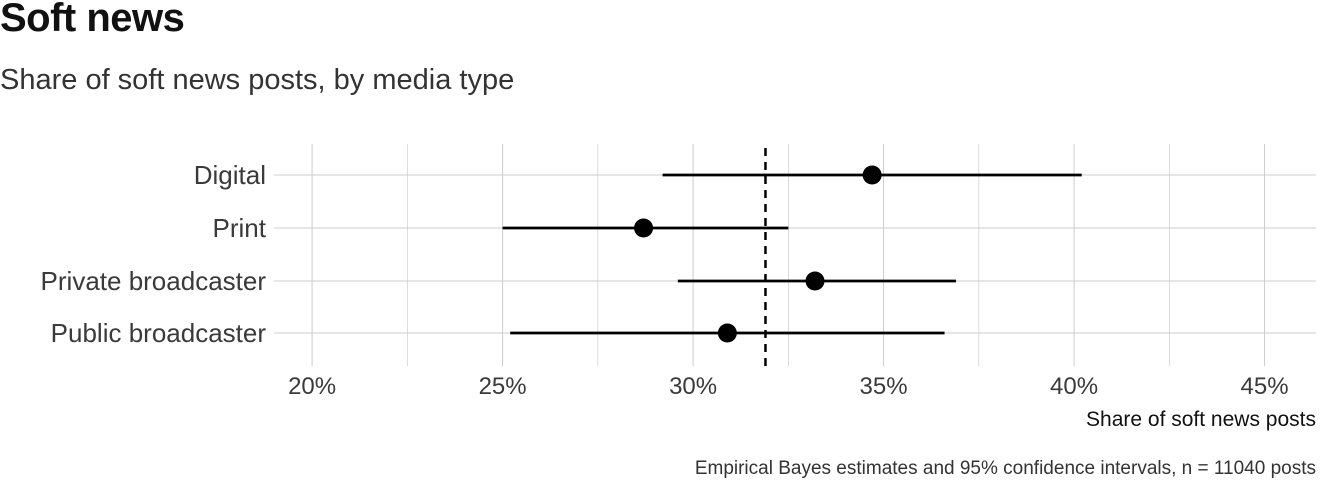  I want to click on x-tick-label: 45%, so click(1265, 386).